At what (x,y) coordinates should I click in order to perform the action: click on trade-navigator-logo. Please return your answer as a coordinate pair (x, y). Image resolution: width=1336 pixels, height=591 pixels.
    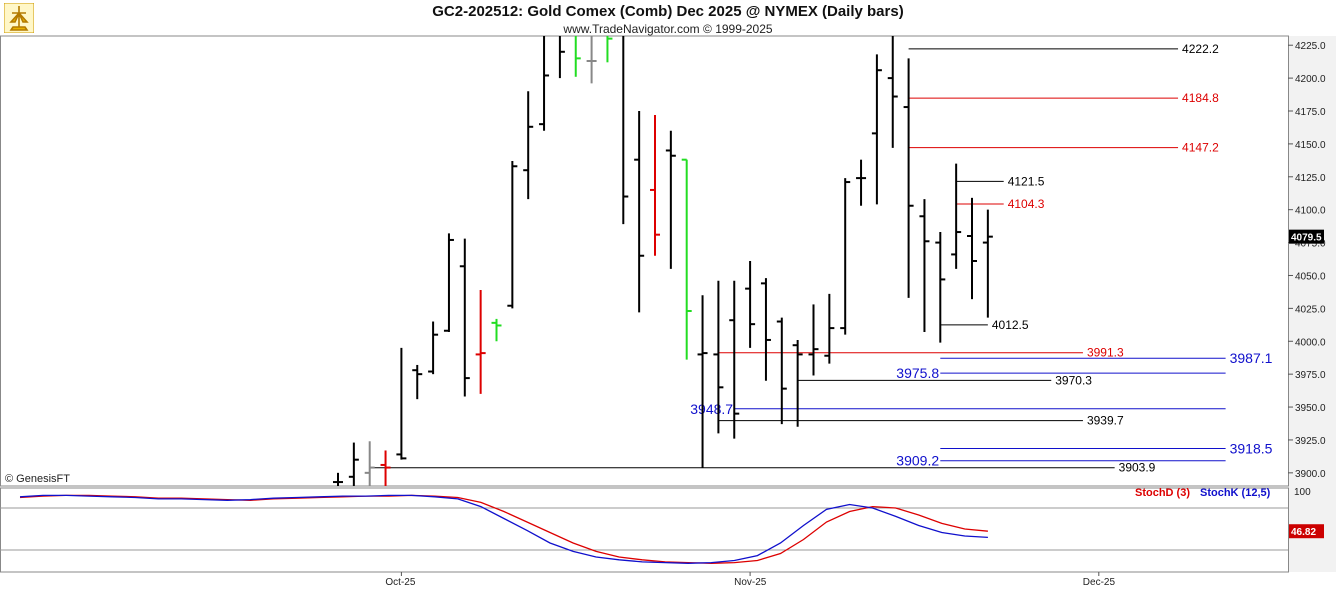
    Looking at the image, I should click on (19, 18).